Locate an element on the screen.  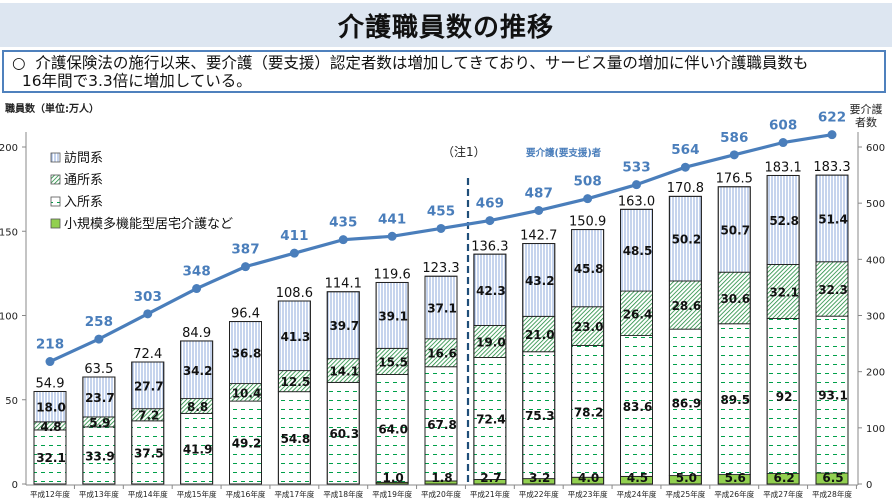
x-tick-label: 平成23年度 is located at coordinates (588, 494).